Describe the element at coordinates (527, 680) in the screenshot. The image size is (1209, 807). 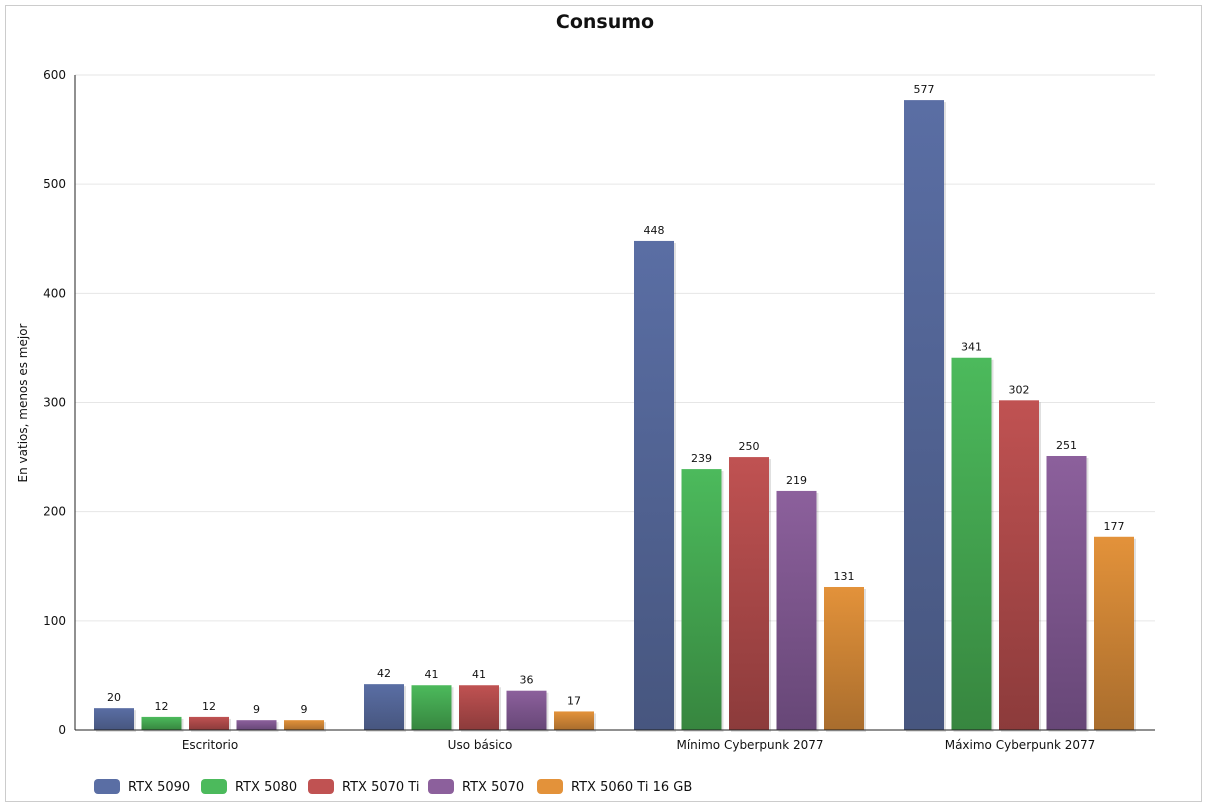
I see `data-label: 36` at that location.